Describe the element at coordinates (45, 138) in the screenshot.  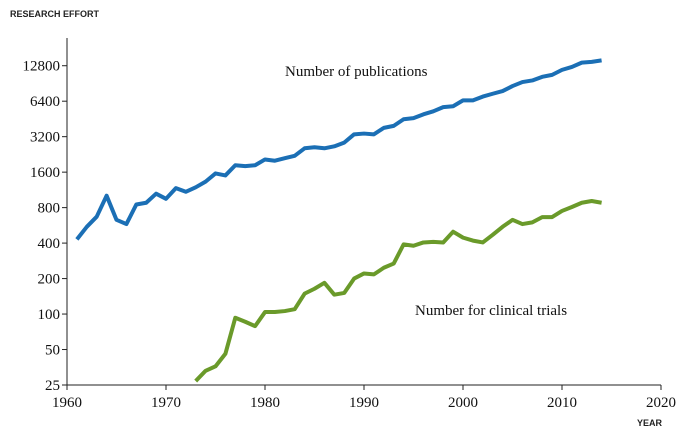
I see `y-tick-label: 3200` at that location.